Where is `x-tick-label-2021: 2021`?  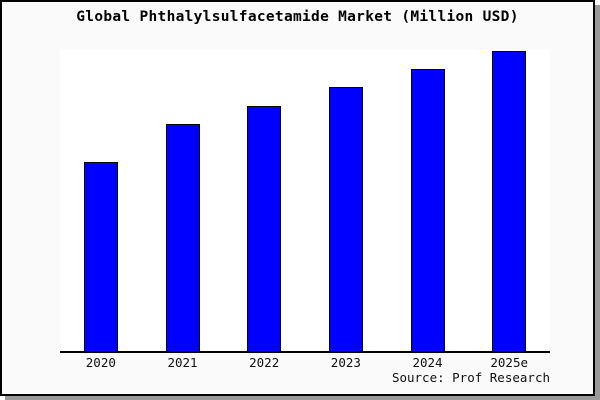 x-tick-label-2021: 2021 is located at coordinates (182, 362).